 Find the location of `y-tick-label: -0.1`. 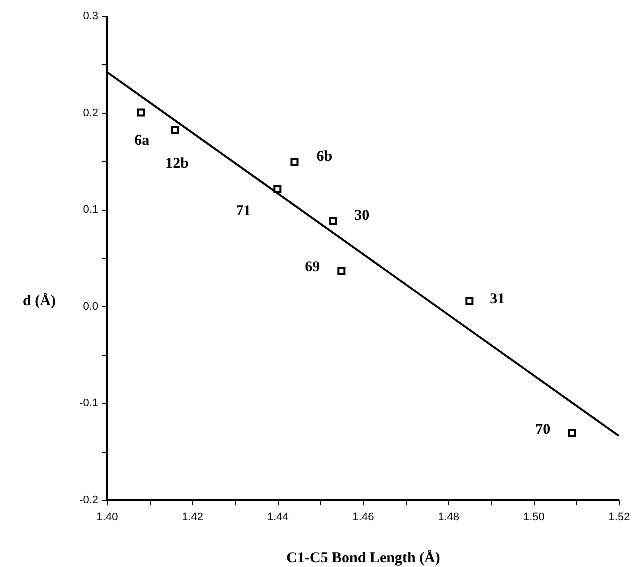

y-tick-label: -0.1 is located at coordinates (89, 404).